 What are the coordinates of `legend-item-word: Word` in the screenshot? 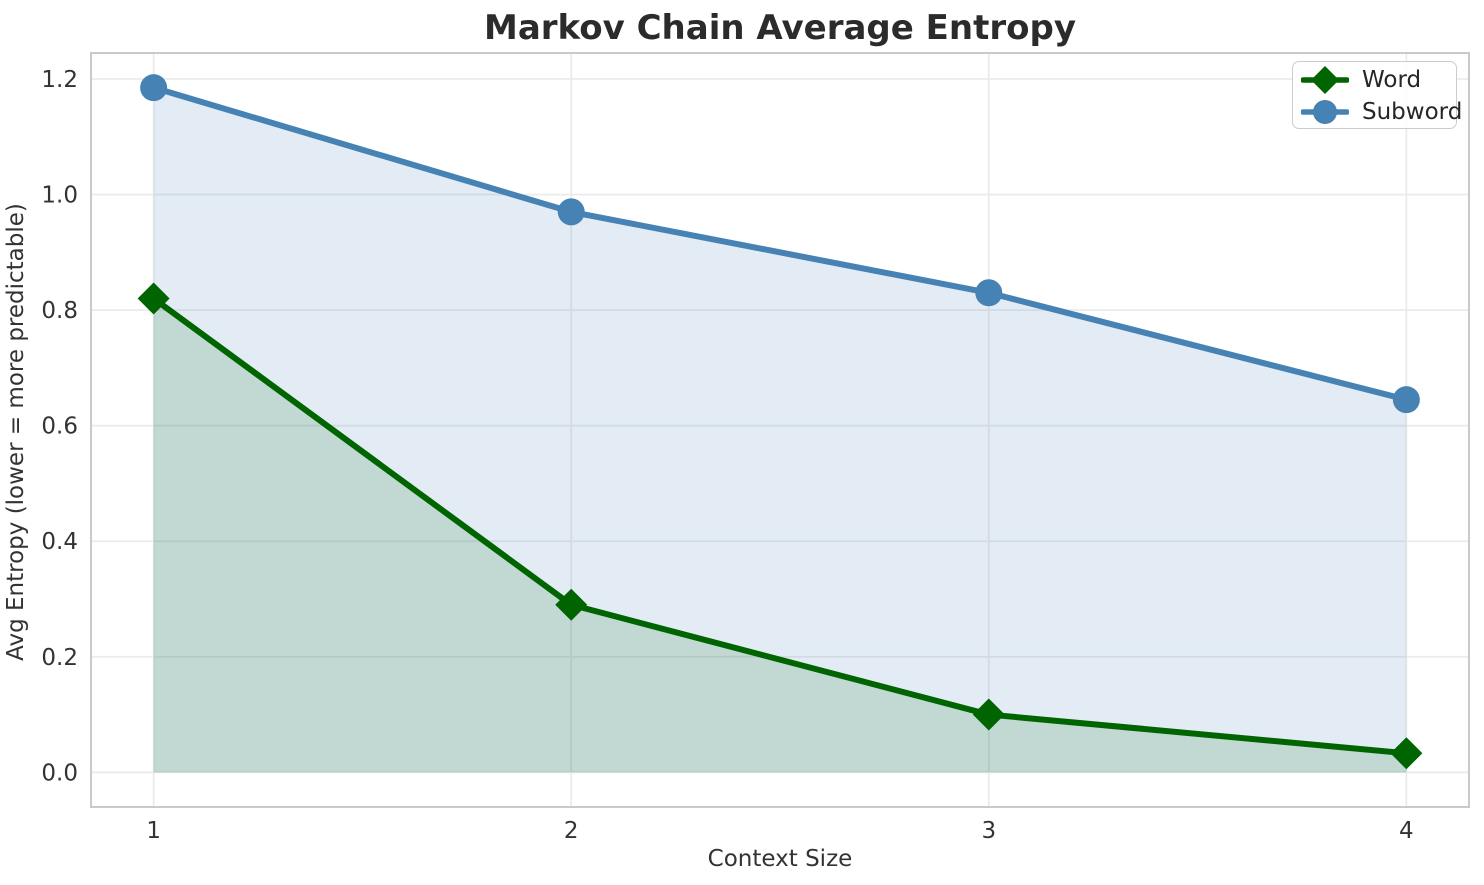 It's located at (1374, 80).